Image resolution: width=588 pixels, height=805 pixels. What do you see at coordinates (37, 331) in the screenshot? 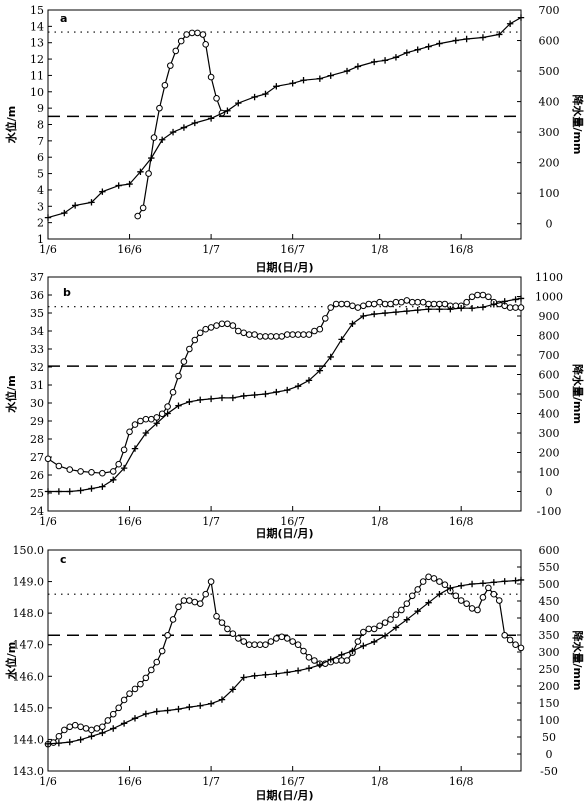
I see `y-left-tick-label: 34` at bounding box center [37, 331].